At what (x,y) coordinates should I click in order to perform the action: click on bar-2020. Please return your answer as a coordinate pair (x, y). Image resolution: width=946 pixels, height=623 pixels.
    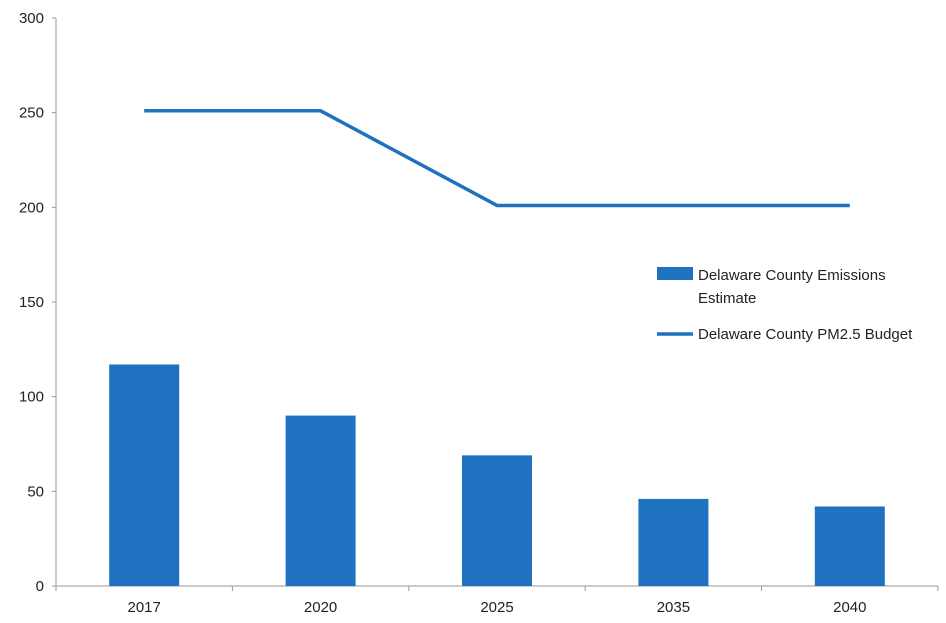
    Looking at the image, I should click on (320, 500).